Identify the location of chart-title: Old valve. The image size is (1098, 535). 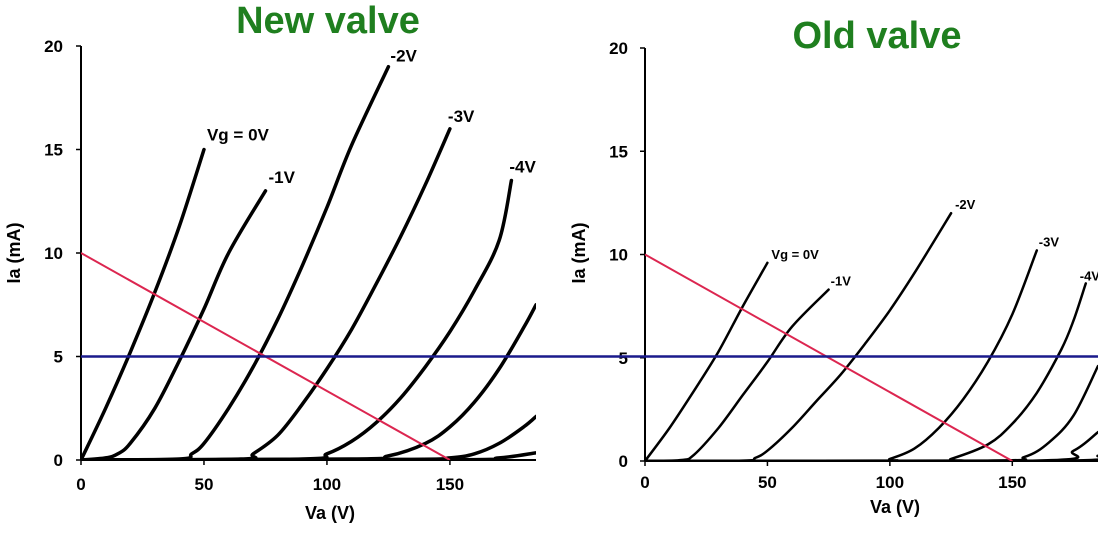
(877, 36).